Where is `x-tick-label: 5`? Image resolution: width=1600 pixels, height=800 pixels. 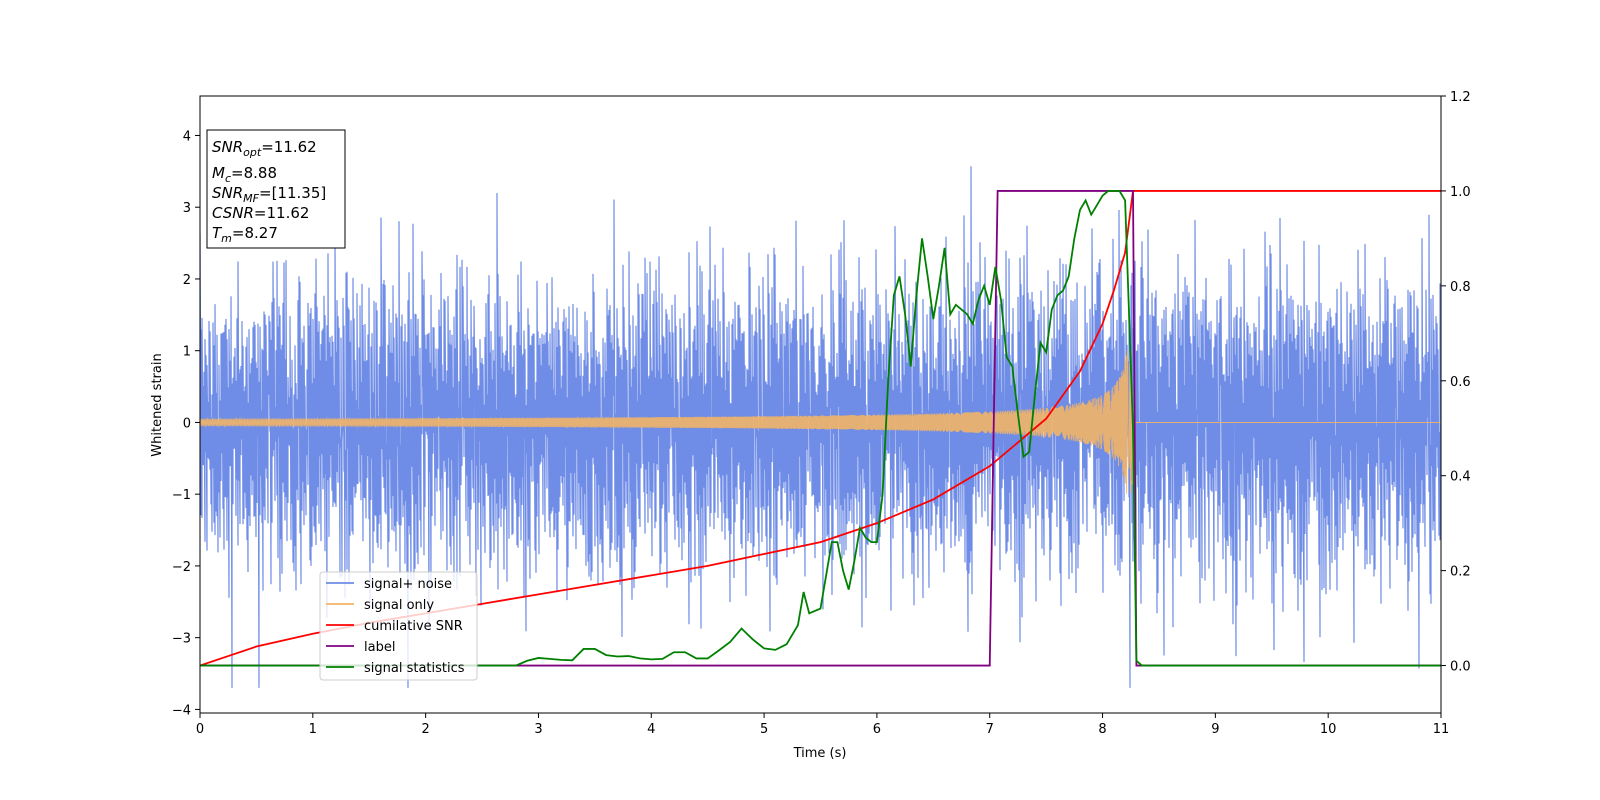 x-tick-label: 5 is located at coordinates (764, 729).